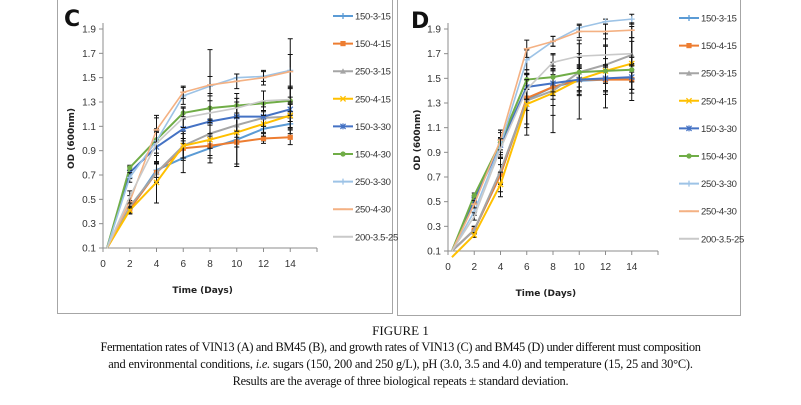 This screenshot has height=405, width=801. I want to click on y-tick-label: 0.3, so click(434, 227).